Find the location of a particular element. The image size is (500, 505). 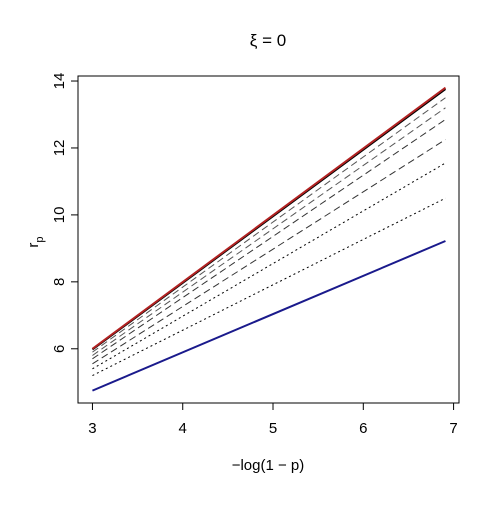

y-axis-label: rp is located at coordinates (35, 241).